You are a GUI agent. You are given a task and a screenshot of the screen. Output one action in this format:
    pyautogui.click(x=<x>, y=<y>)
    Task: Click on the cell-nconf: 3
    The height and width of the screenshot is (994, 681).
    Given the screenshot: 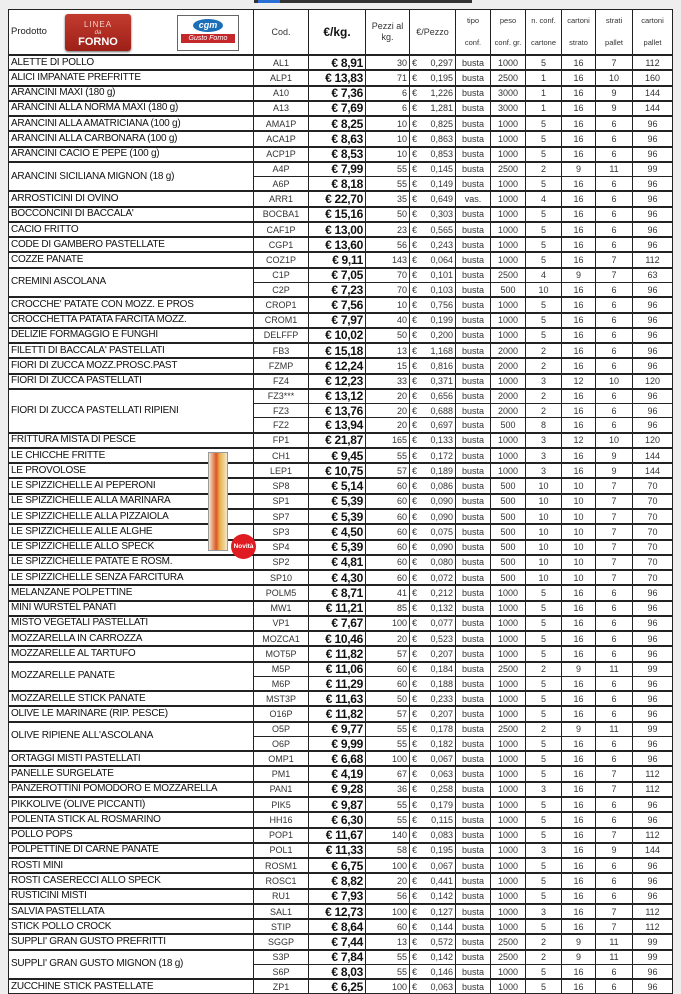 What is the action you would take?
    pyautogui.click(x=543, y=850)
    